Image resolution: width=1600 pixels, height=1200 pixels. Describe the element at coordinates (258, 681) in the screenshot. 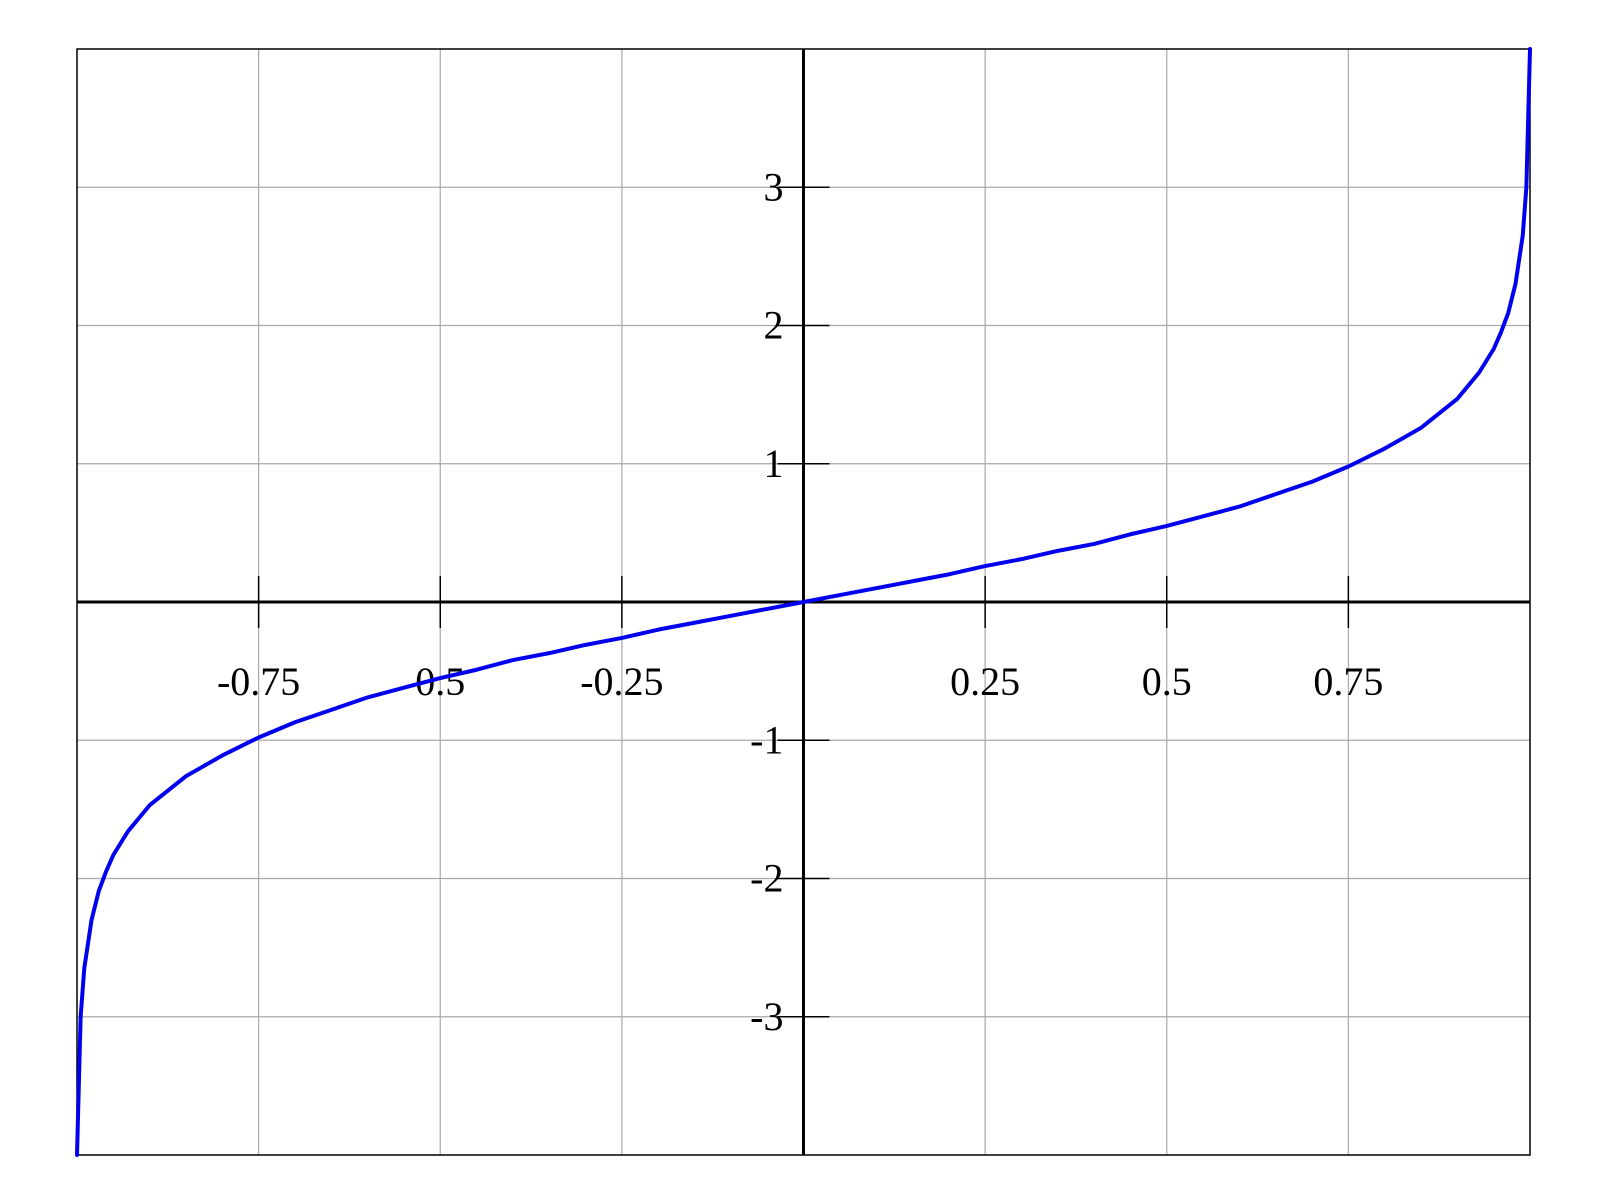

I see `x-tick-label: -0.75` at that location.